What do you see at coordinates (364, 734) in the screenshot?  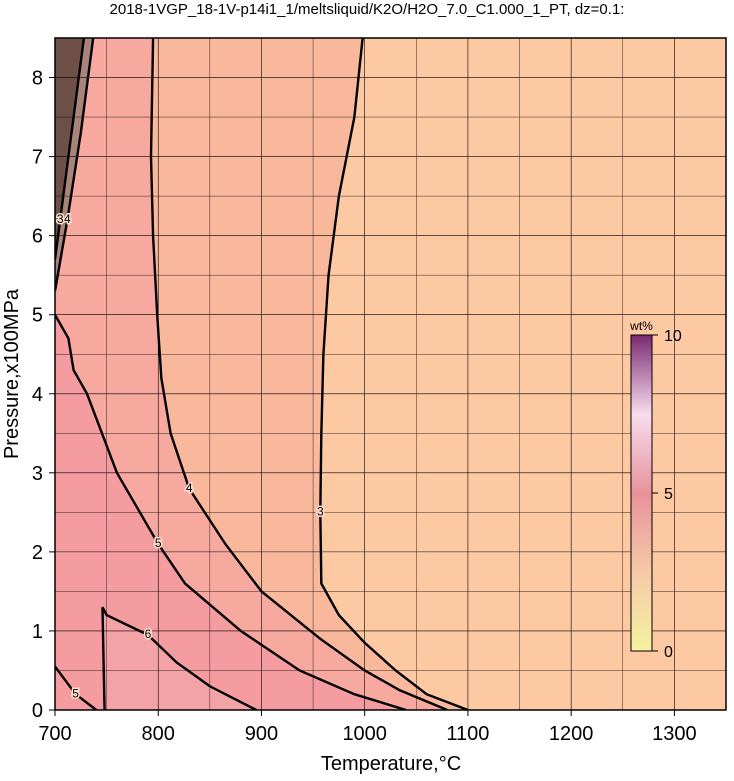 I see `x-tick-label: 1000` at bounding box center [364, 734].